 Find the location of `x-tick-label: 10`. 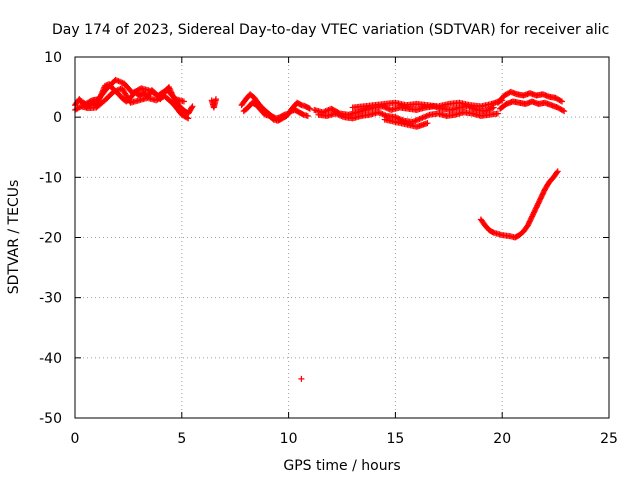

x-tick-label: 10 is located at coordinates (289, 439).